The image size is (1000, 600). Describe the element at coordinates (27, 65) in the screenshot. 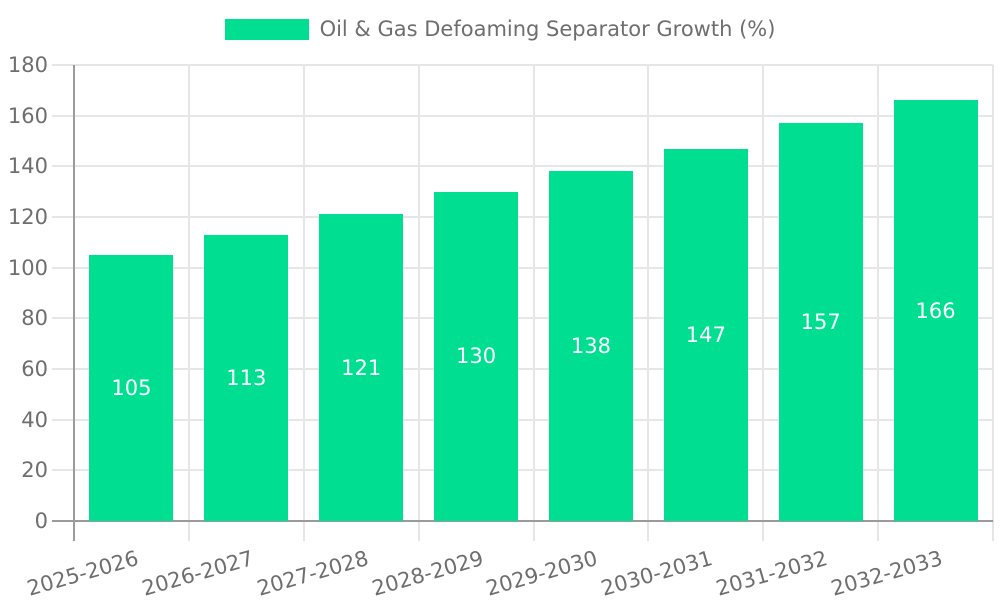

I see `y-tick-label: 180` at that location.